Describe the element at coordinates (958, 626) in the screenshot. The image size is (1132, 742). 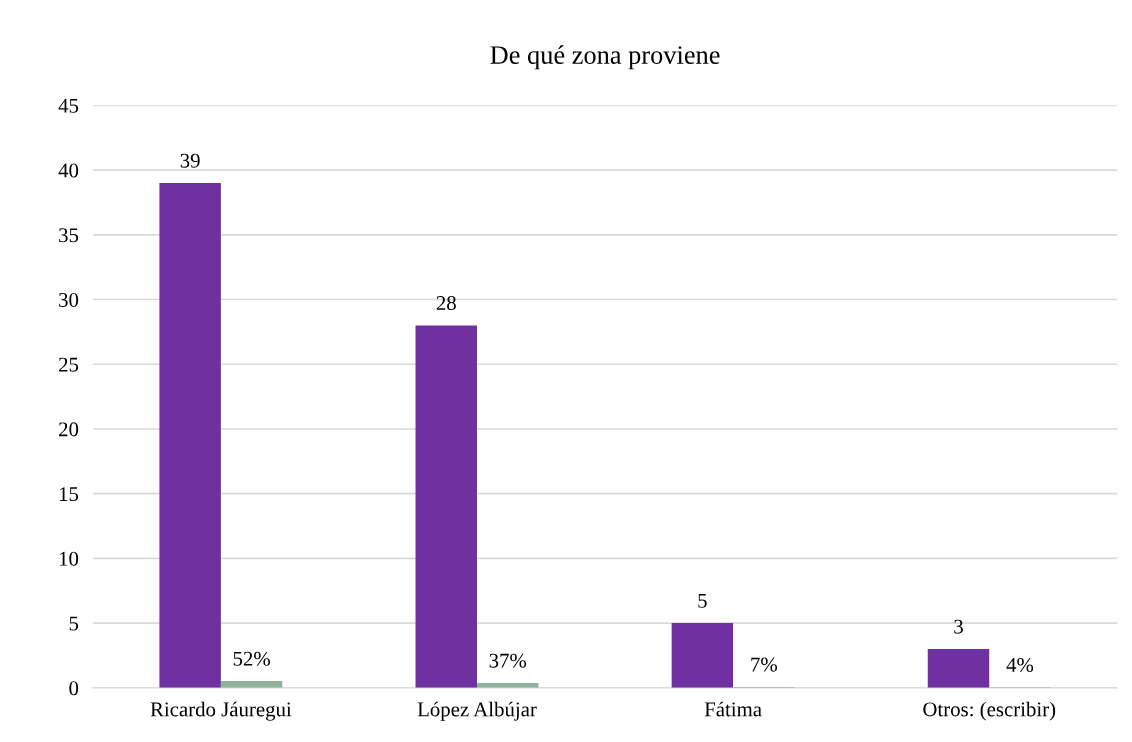
I see `data-label: 3` at that location.